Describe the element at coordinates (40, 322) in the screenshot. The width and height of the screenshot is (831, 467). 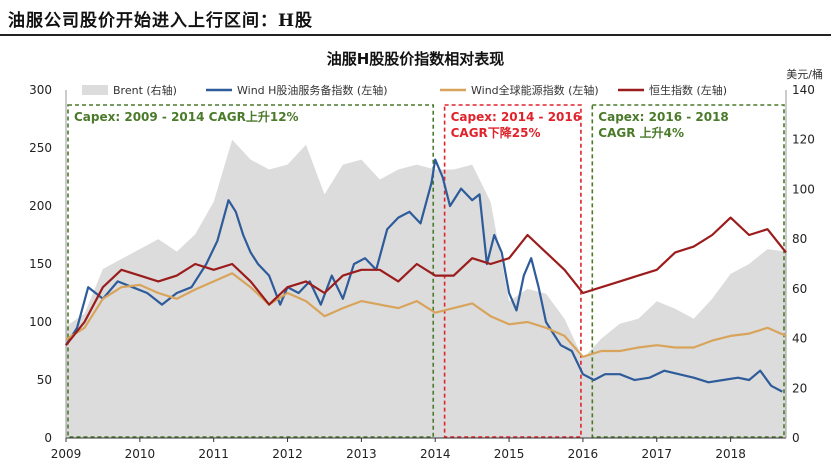
I see `y-left-tick-label: 100` at that location.